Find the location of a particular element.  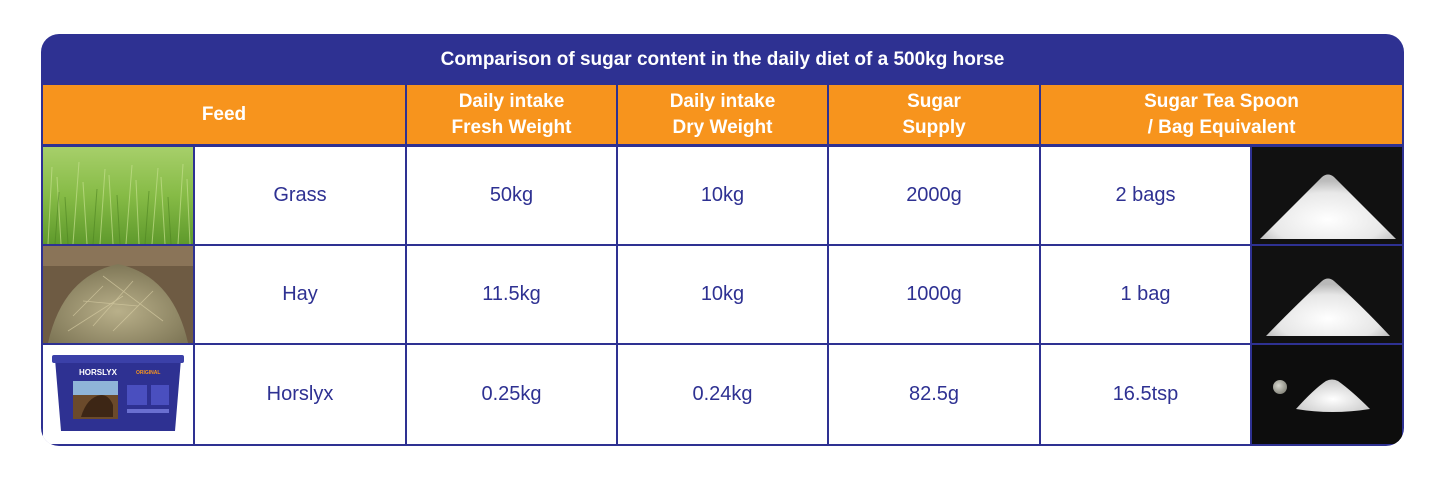

row-grass-feed: Grass is located at coordinates (300, 195).